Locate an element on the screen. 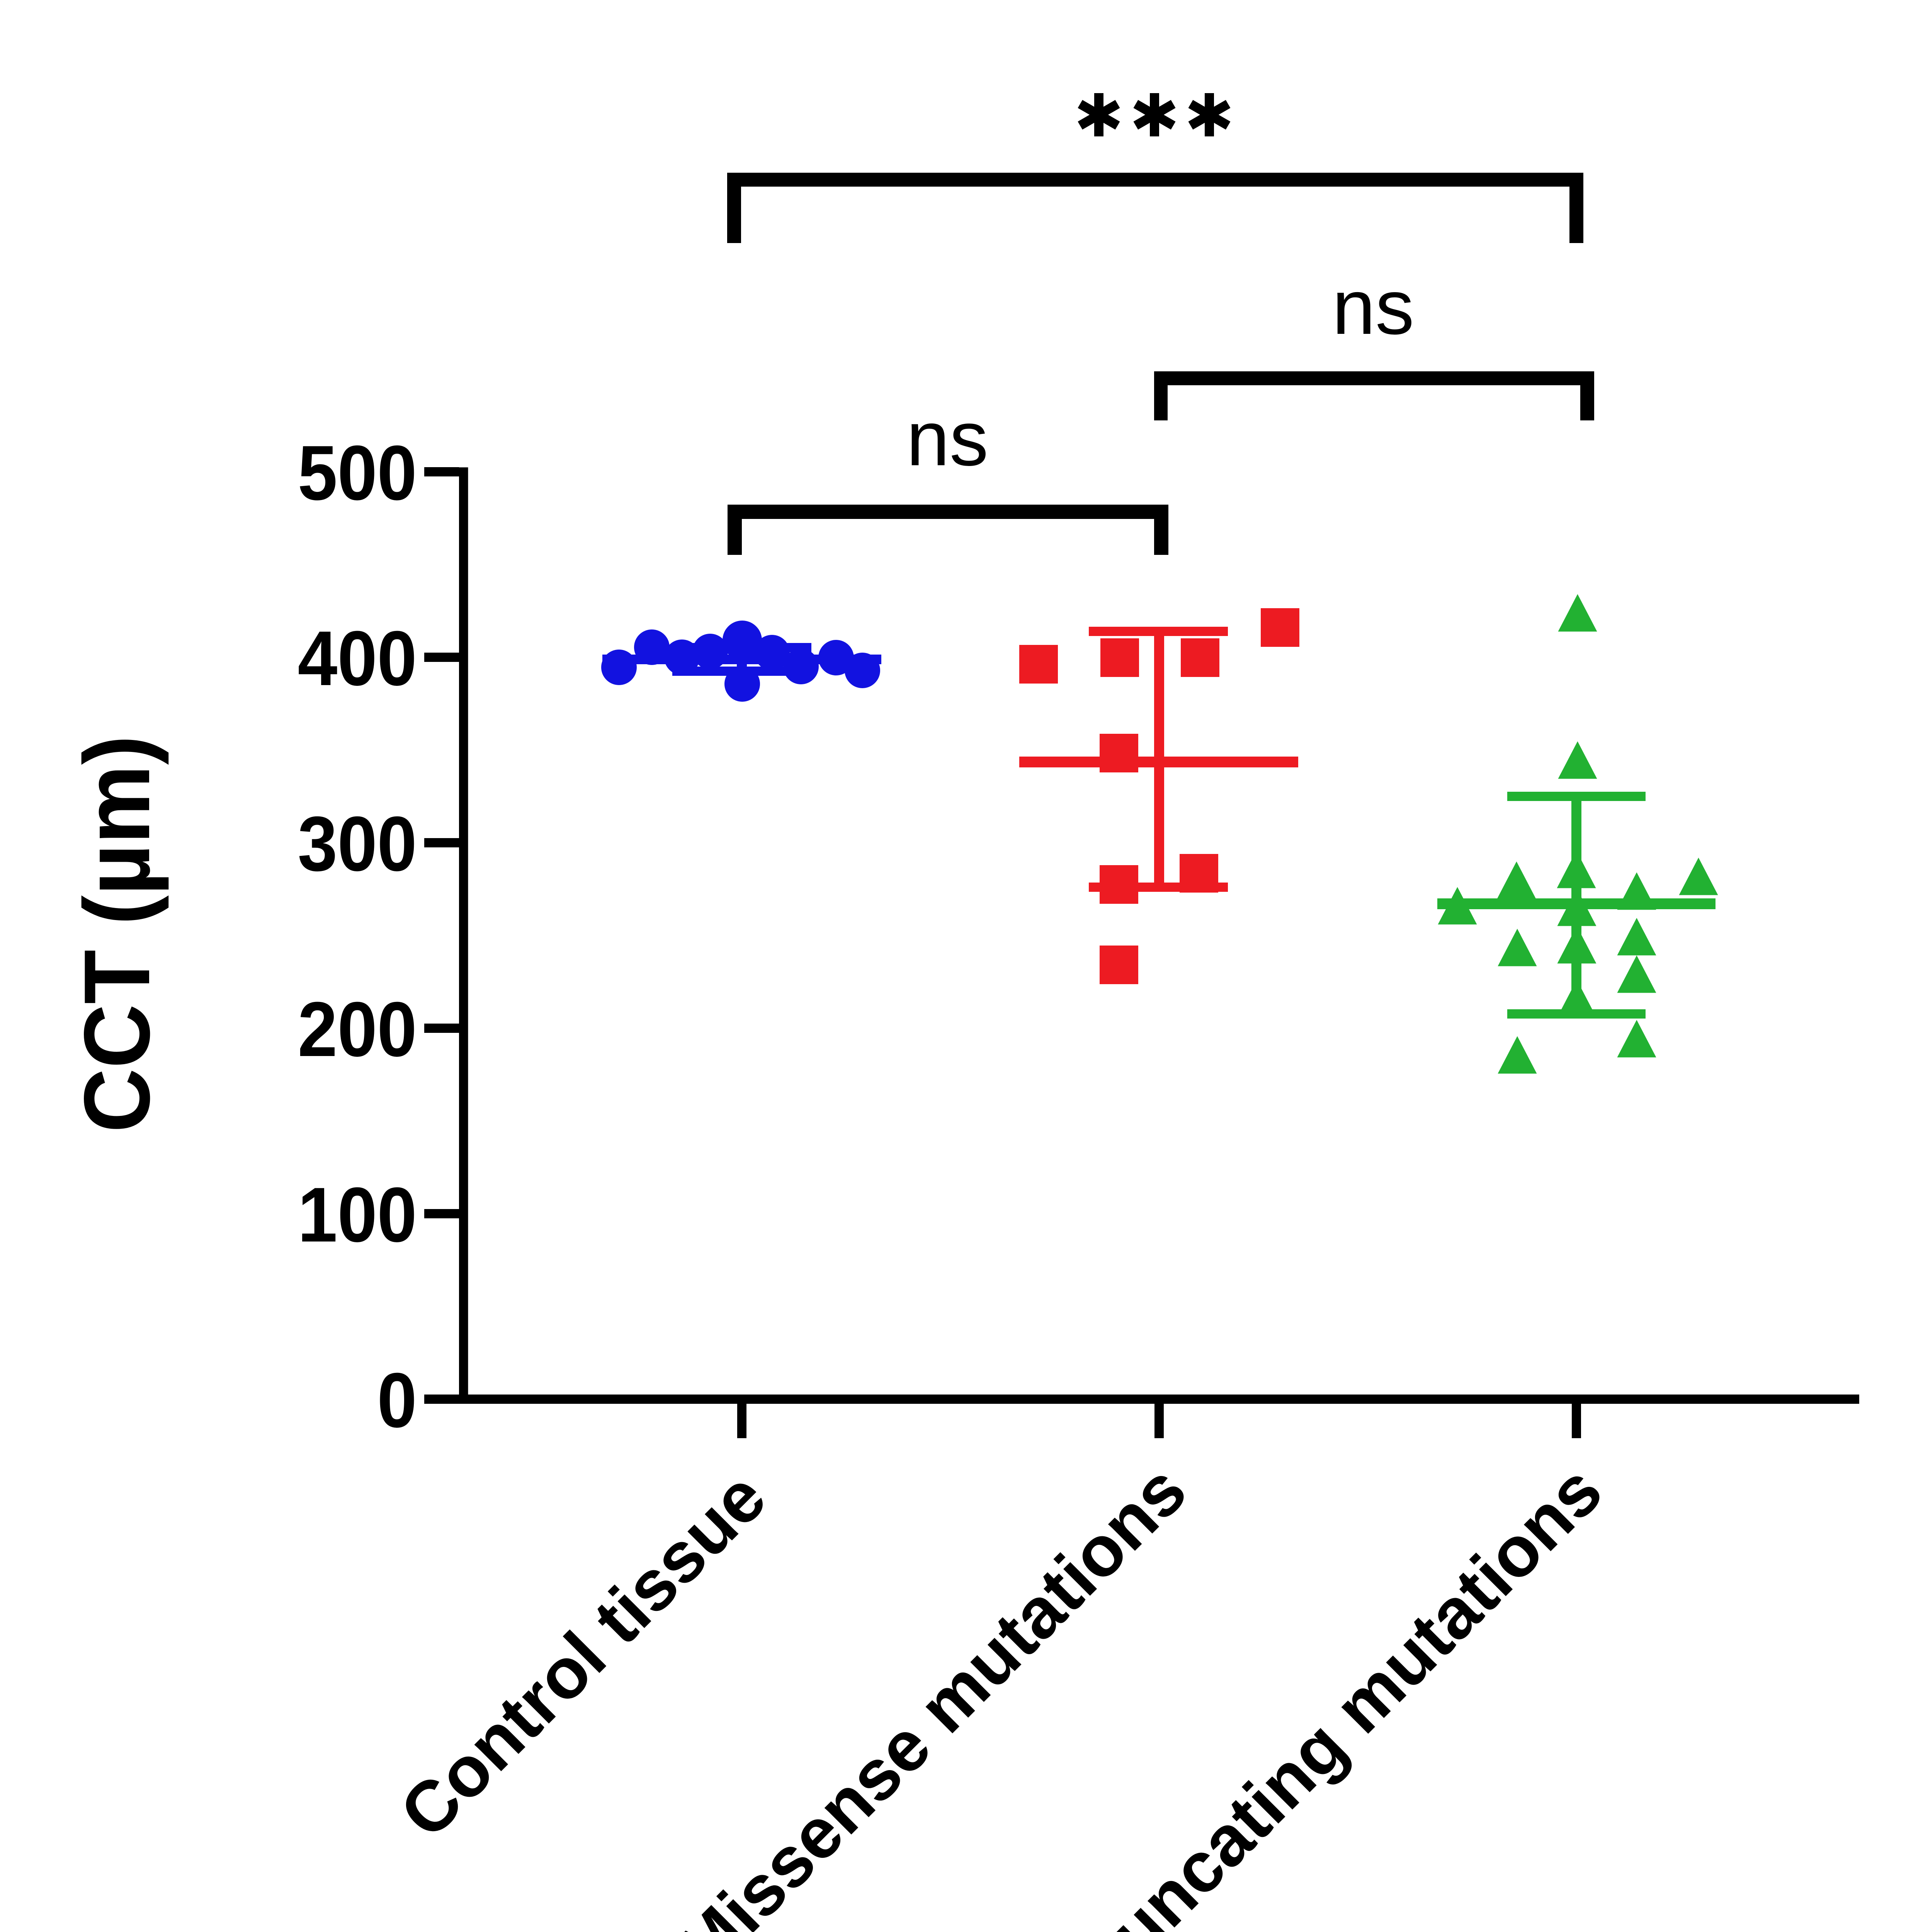 The height and width of the screenshot is (1932, 1911). svg-text: 500 is located at coordinates (357, 473).